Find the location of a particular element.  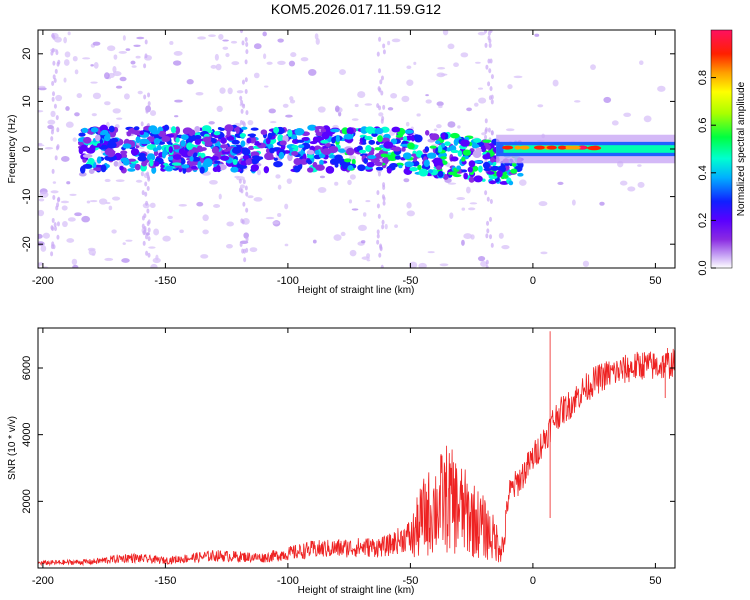

colorbar-gradient is located at coordinates (721, 149).